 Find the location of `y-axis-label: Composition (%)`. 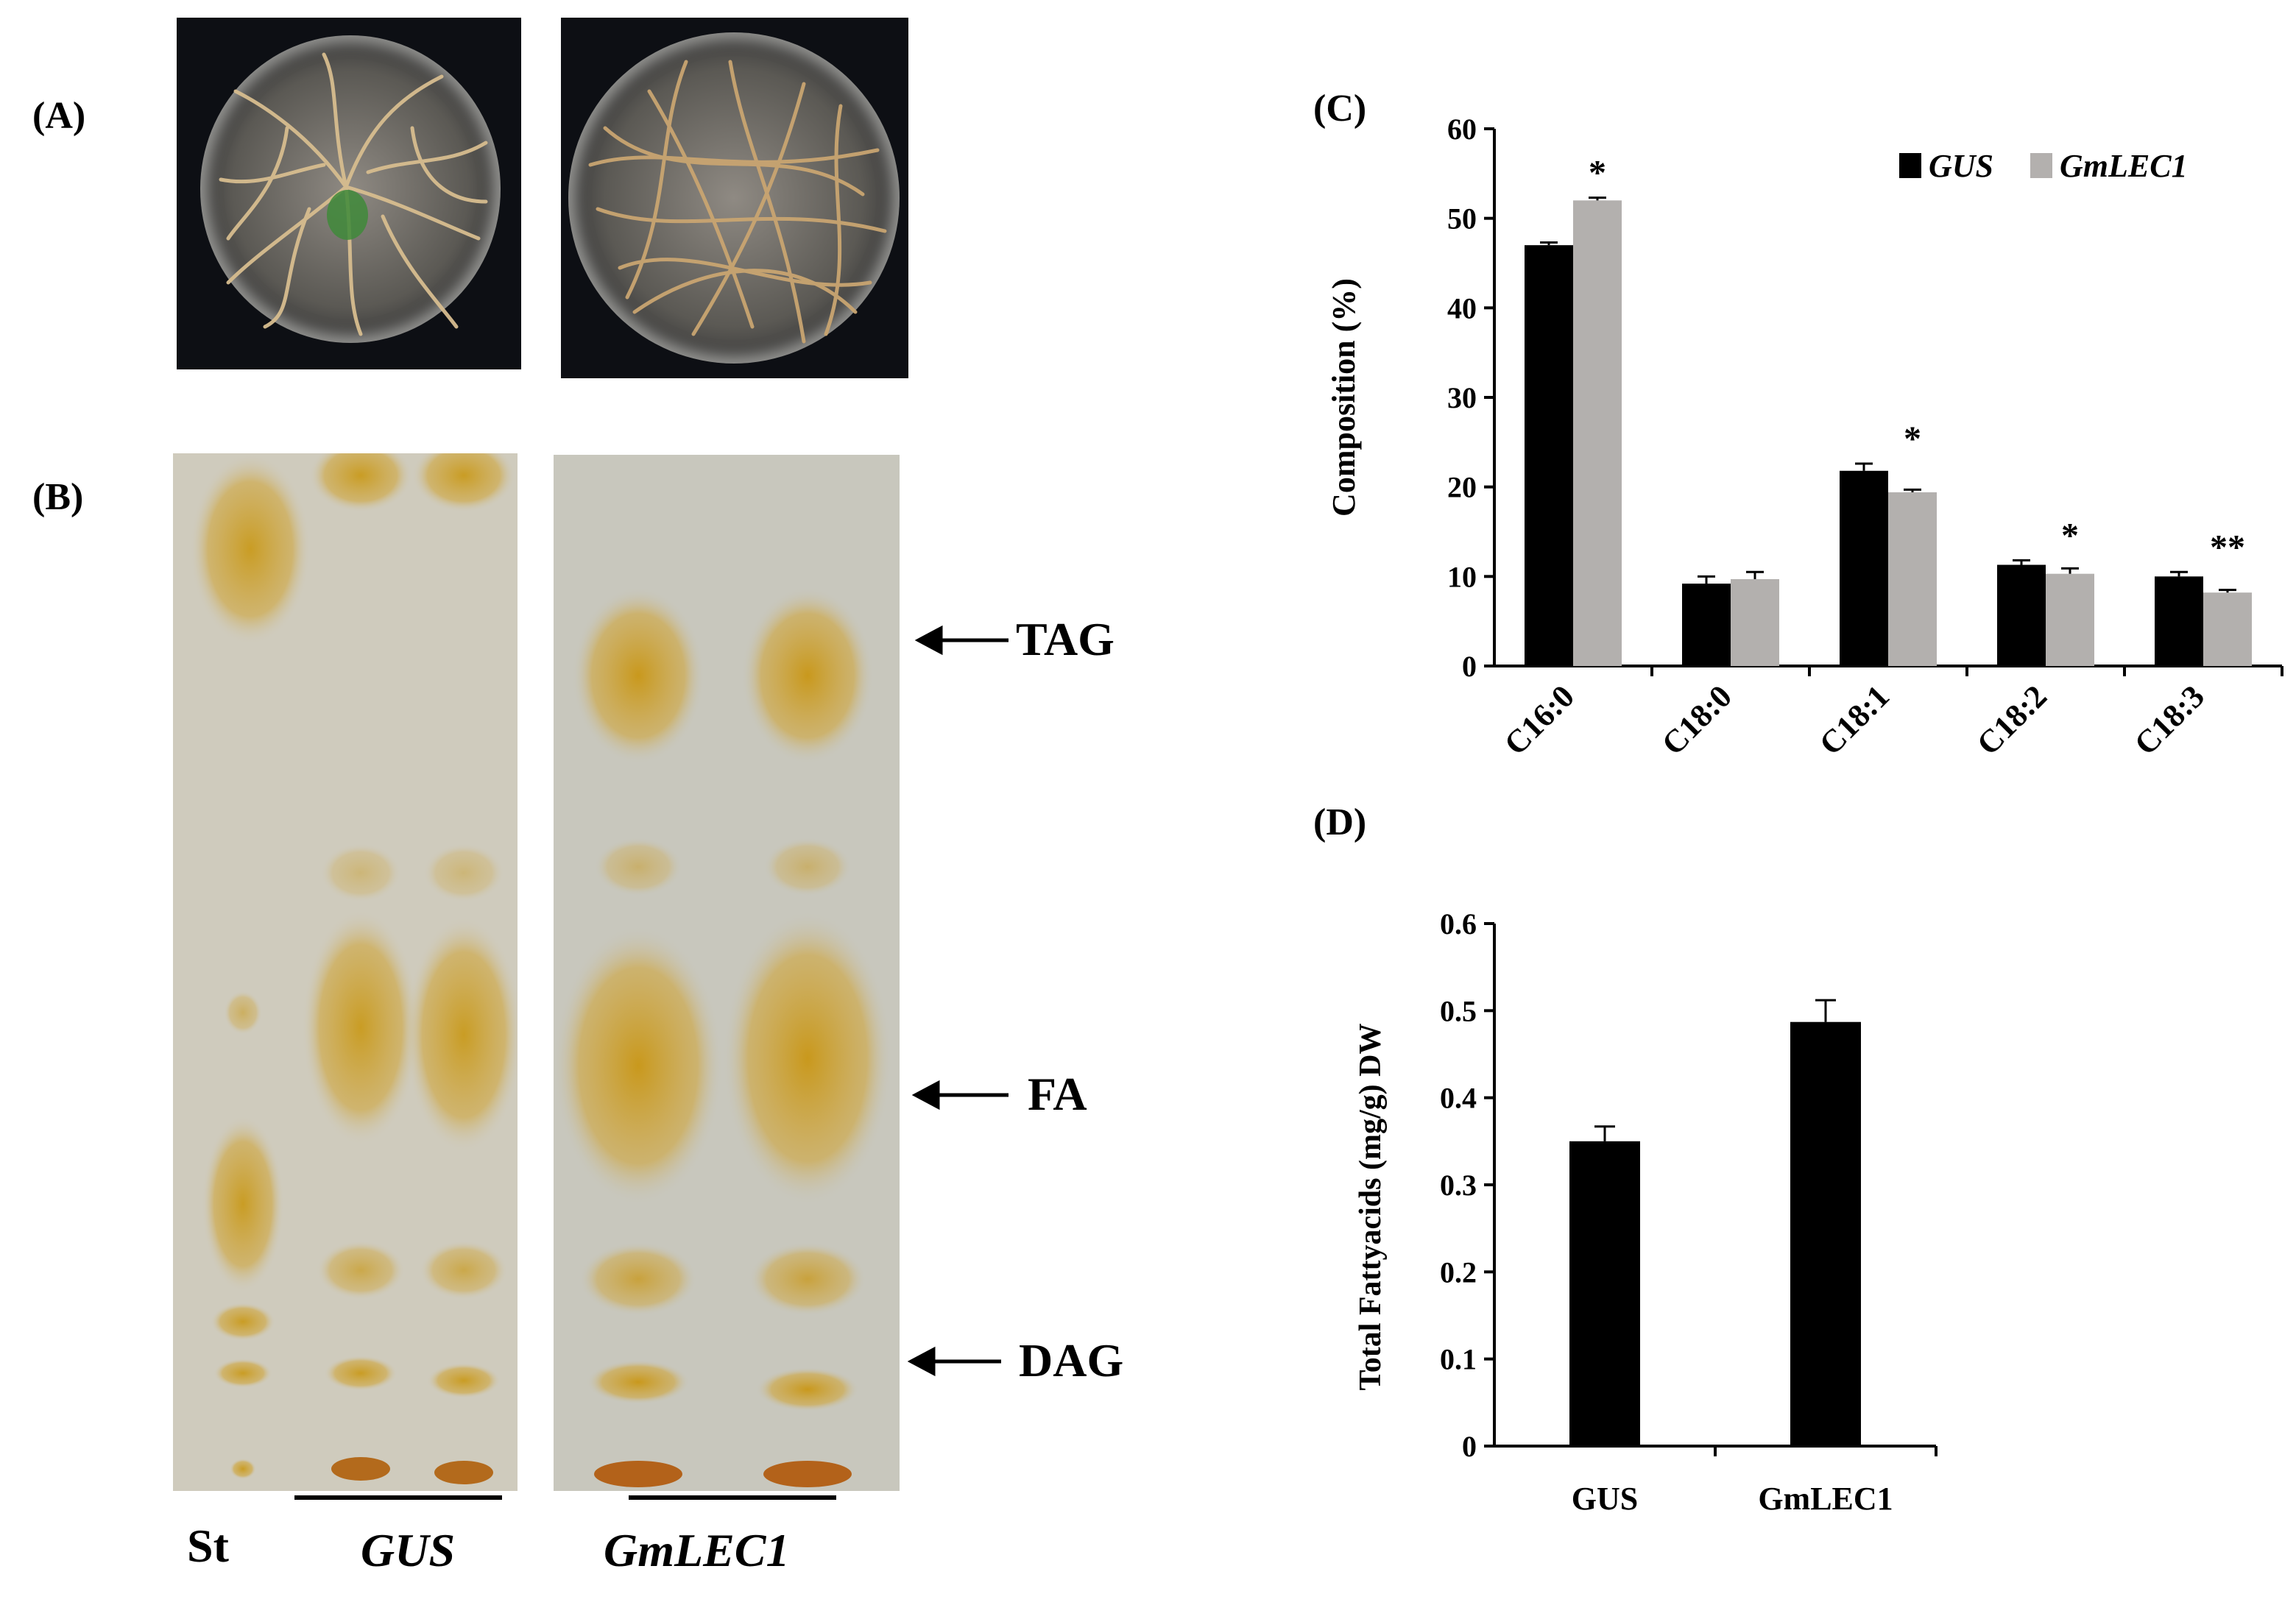

y-axis-label: Composition (%) is located at coordinates (1344, 397).